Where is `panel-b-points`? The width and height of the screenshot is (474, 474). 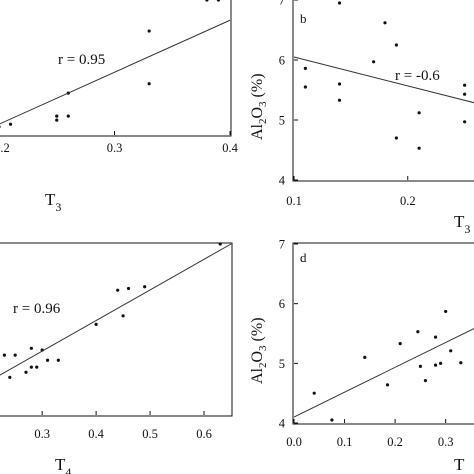 panel-b-points is located at coordinates (385, 75).